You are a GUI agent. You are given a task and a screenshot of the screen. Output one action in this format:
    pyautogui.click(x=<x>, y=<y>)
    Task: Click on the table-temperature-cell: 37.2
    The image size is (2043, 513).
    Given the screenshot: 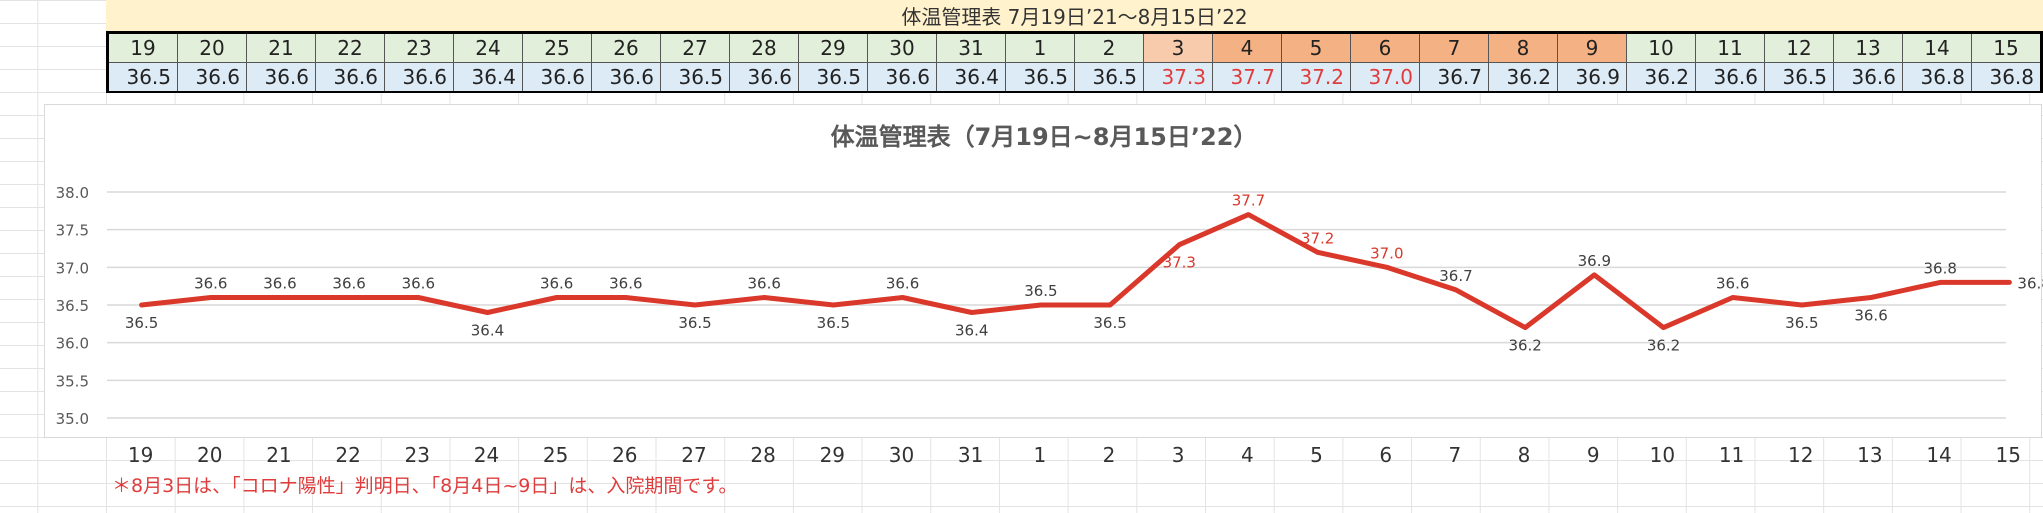 What is the action you would take?
    pyautogui.click(x=1316, y=77)
    